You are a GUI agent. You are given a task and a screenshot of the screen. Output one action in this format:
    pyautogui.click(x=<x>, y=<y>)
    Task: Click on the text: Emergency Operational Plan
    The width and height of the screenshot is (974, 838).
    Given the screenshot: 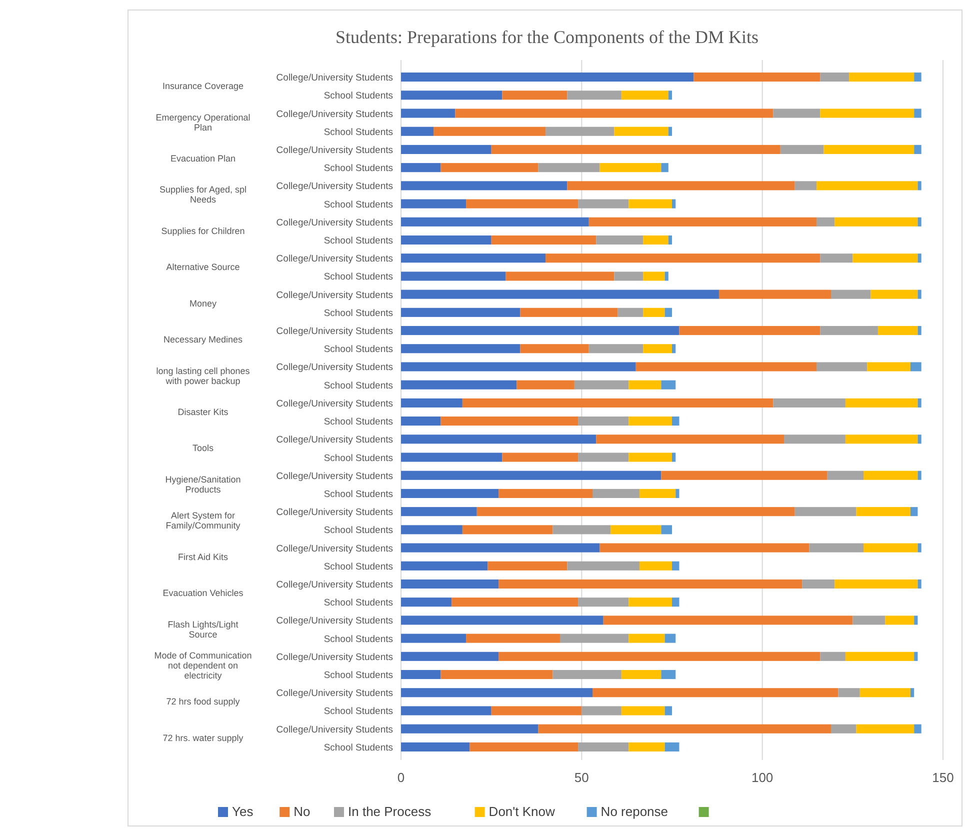 What is the action you would take?
    pyautogui.click(x=203, y=122)
    